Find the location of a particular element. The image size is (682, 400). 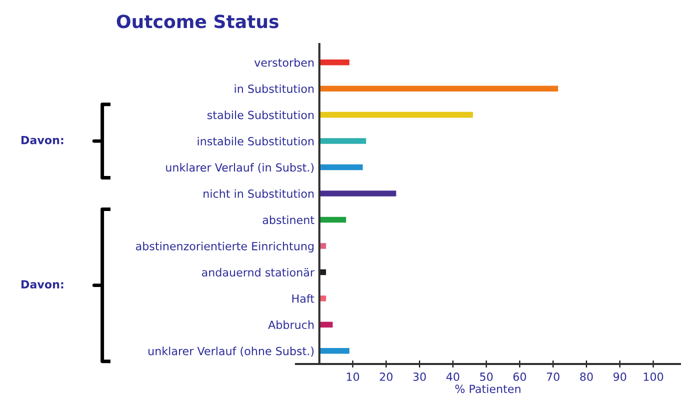

x-tick-label: 100 is located at coordinates (654, 376).